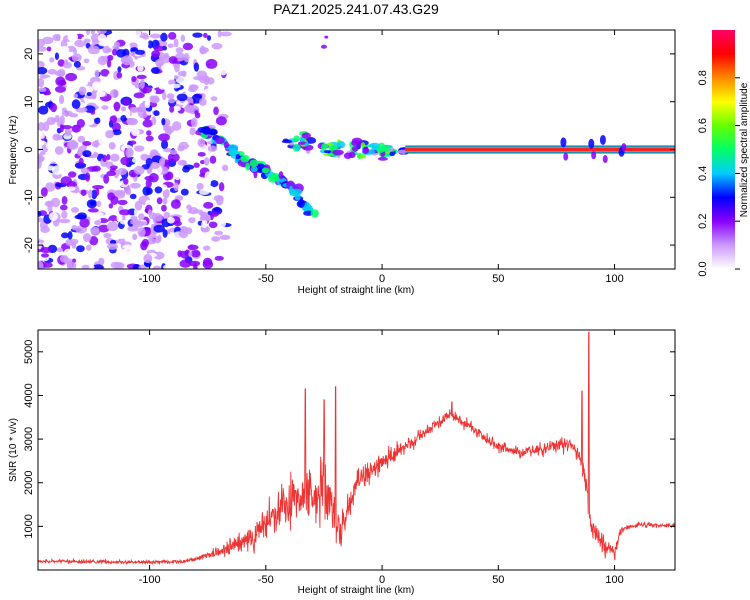  I want to click on snr-xlabel: Height of straight line (km), so click(356, 590).